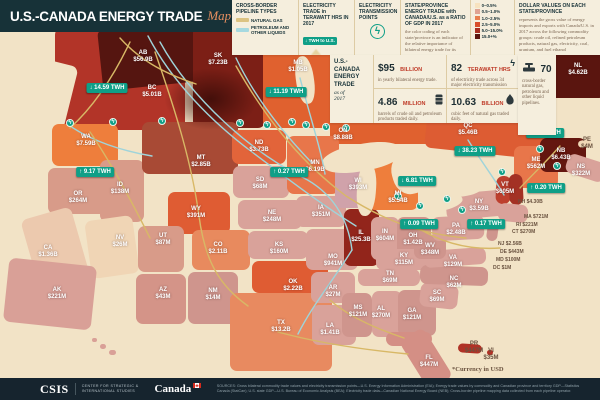 The height and width of the screenshot is (400, 600). Describe the element at coordinates (453, 265) in the screenshot. I see `region-value: $129M` at that location.